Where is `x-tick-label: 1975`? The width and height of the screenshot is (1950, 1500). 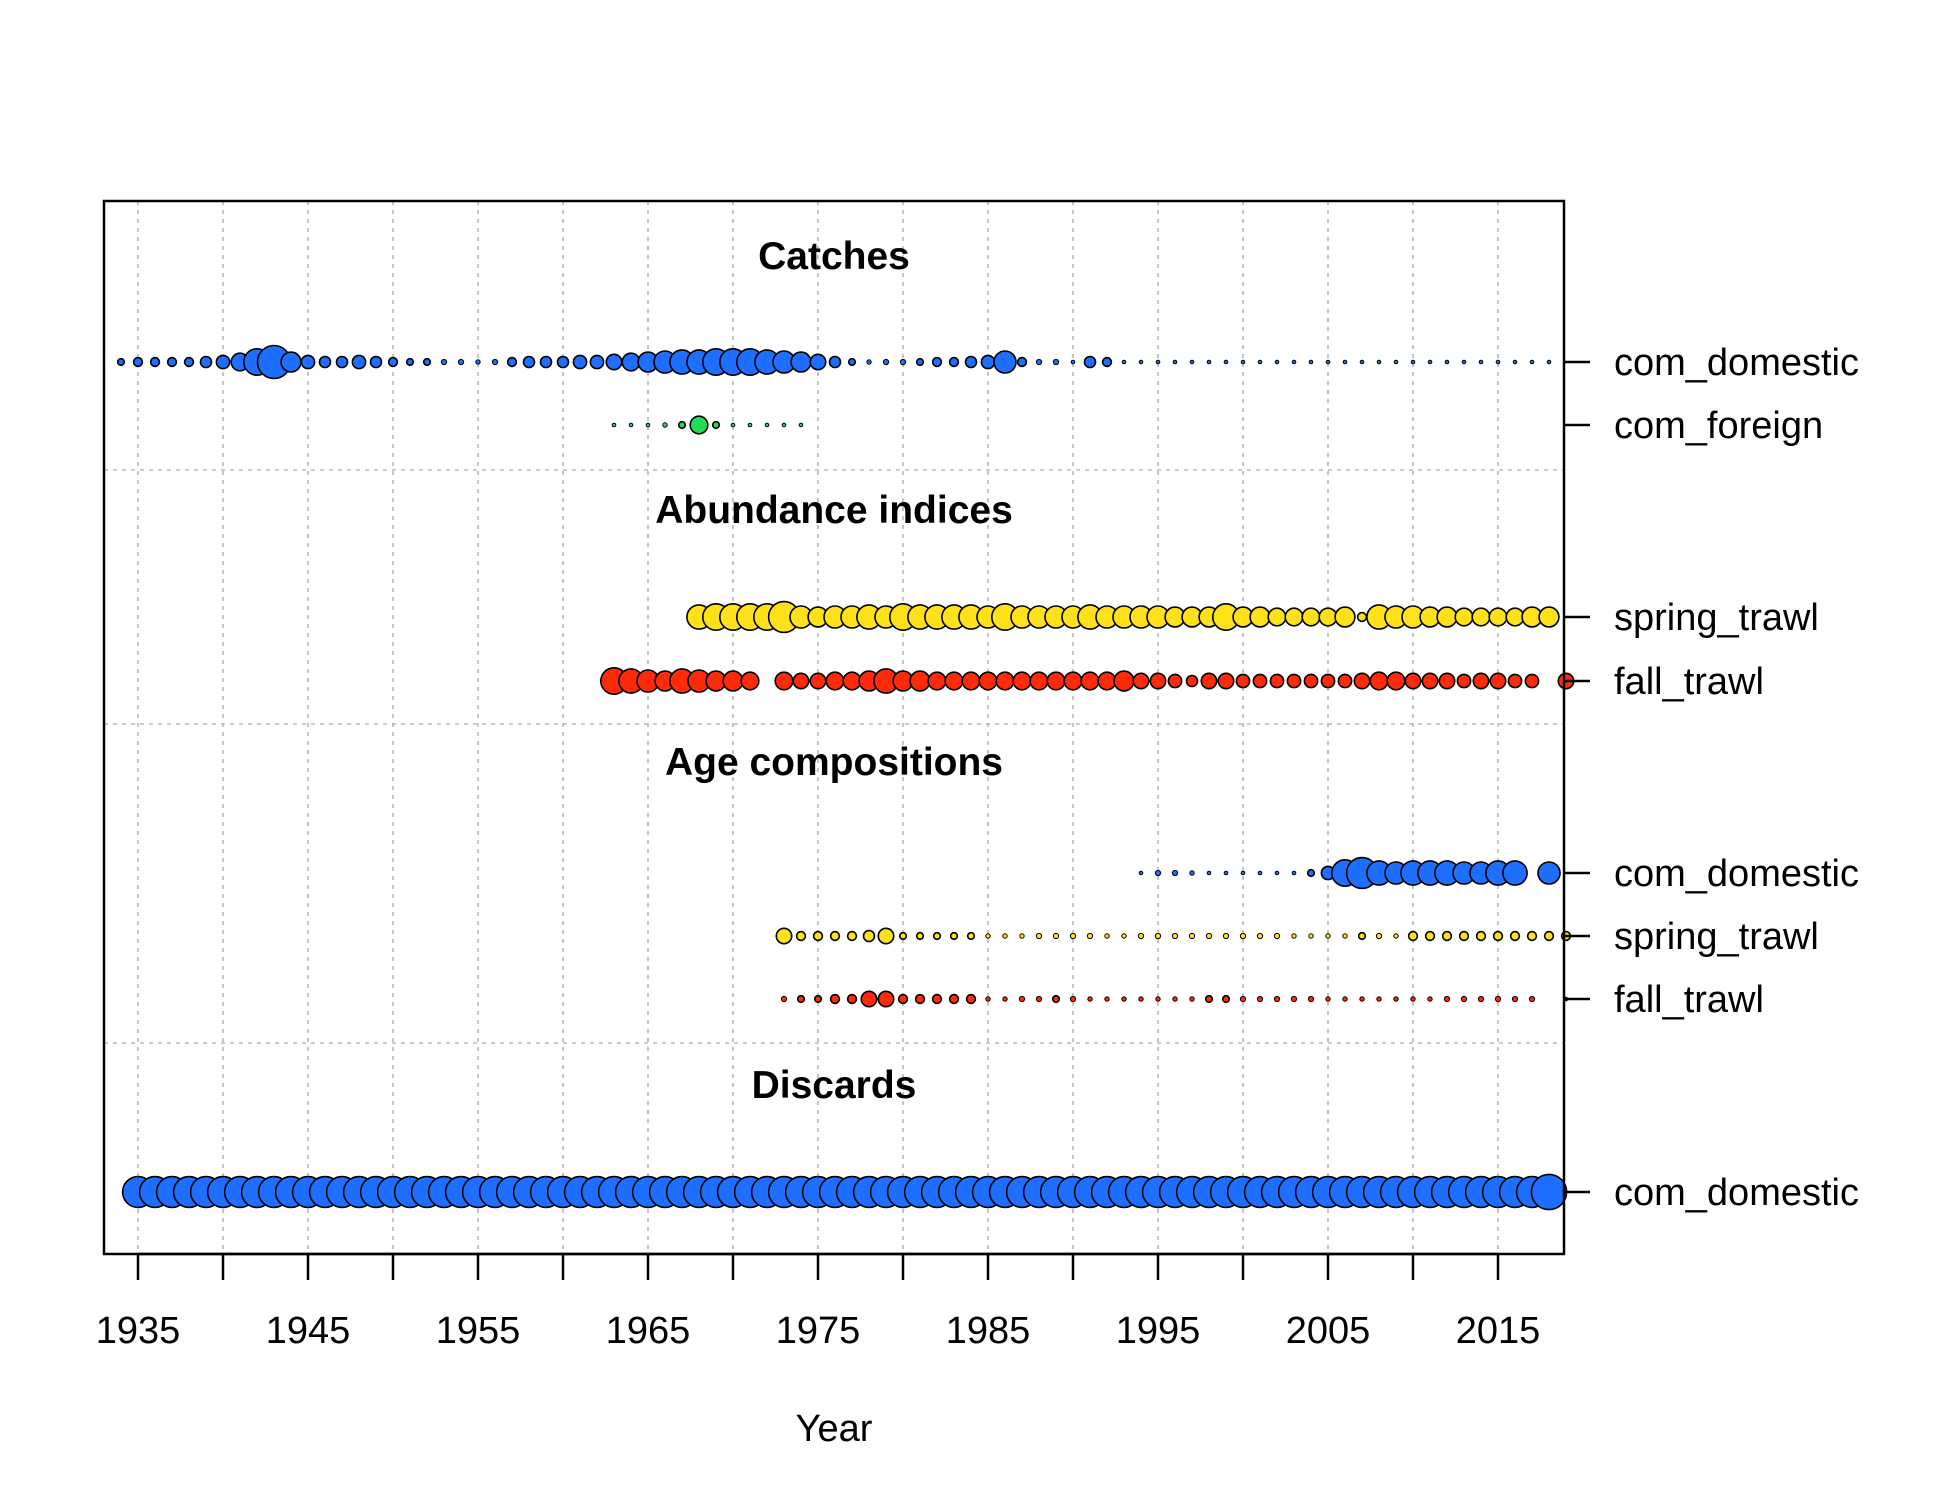 x-tick-label: 1975 is located at coordinates (818, 1331).